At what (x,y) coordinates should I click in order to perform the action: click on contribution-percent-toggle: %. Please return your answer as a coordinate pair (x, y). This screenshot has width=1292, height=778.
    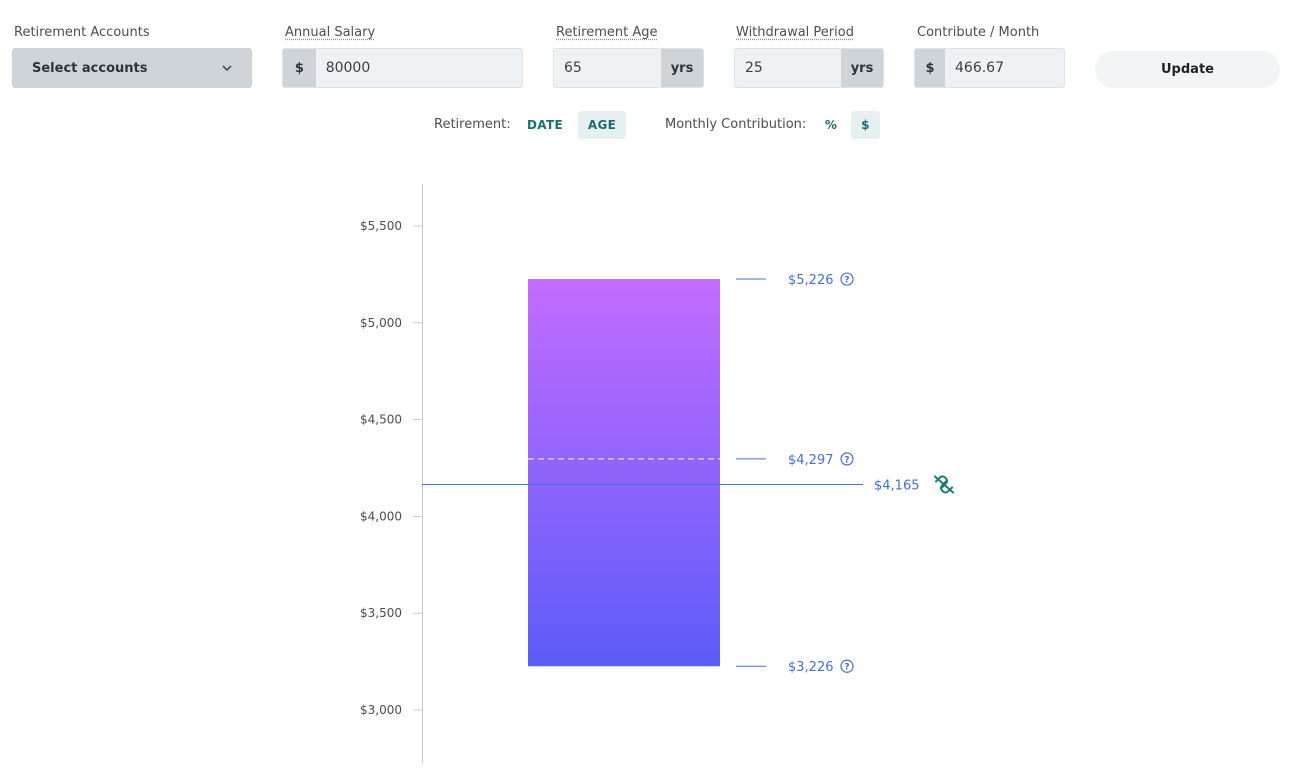
    Looking at the image, I should click on (831, 125).